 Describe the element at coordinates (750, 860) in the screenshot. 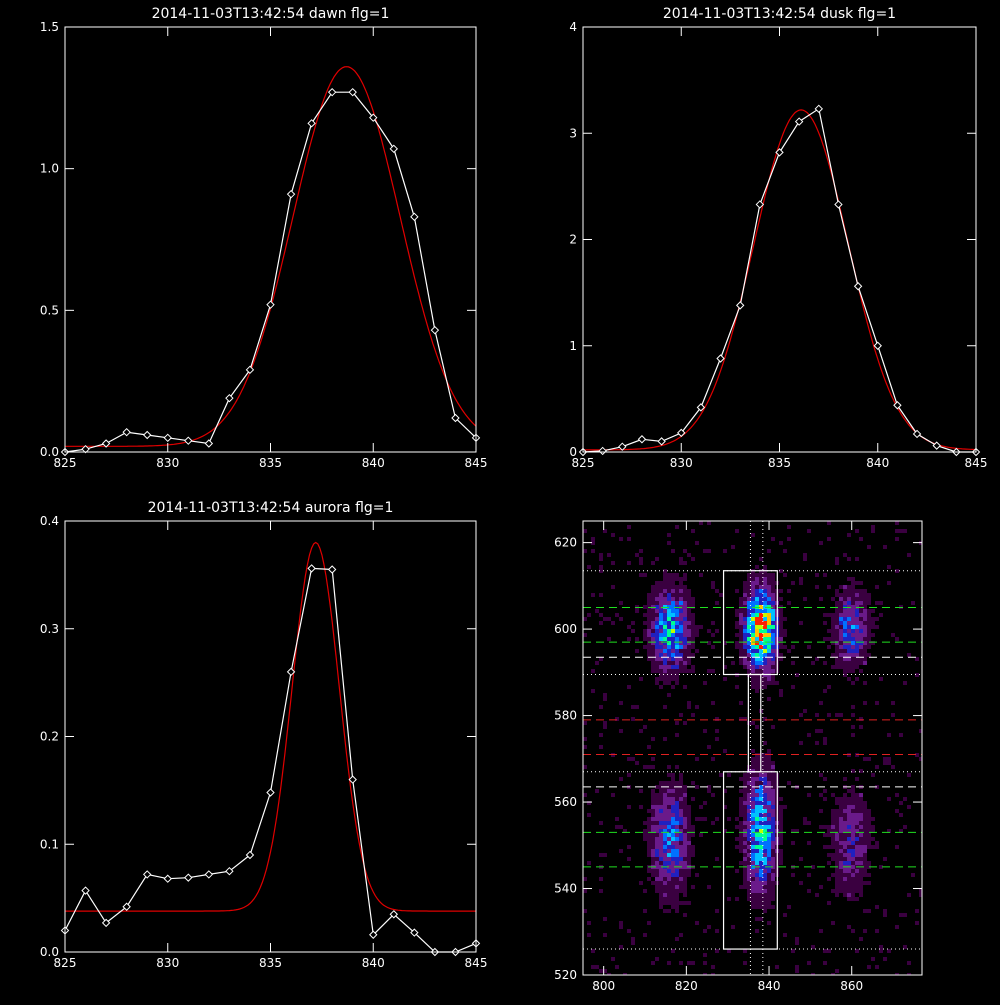

I see `region-box` at that location.